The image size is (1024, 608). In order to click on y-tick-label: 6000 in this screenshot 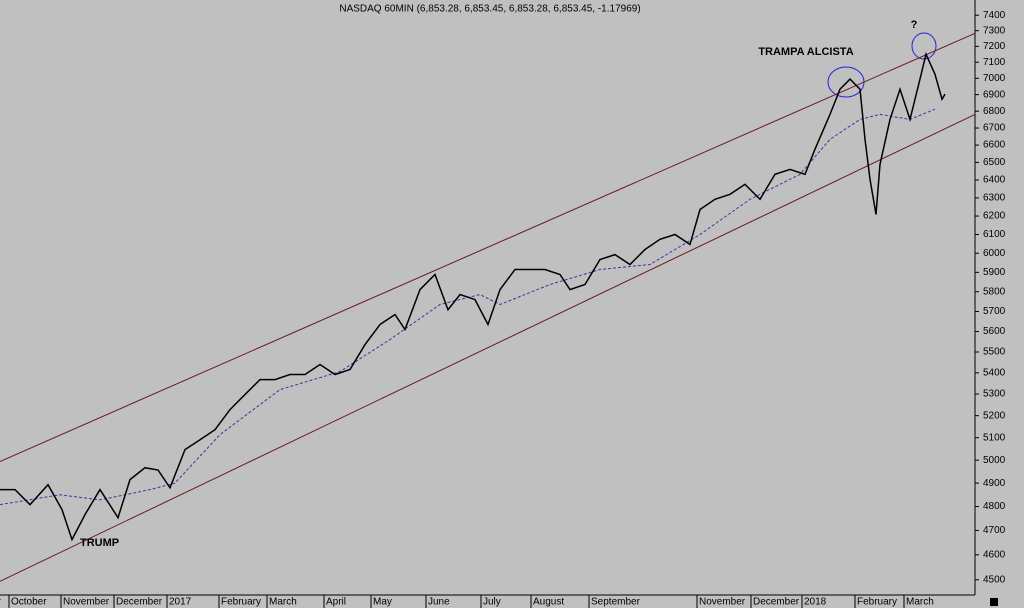, I will do `click(994, 253)`.